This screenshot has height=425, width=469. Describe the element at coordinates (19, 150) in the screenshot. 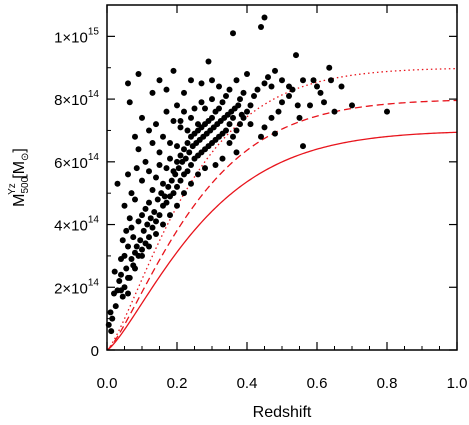

I see `y-axis-title-unit-close: ]` at that location.